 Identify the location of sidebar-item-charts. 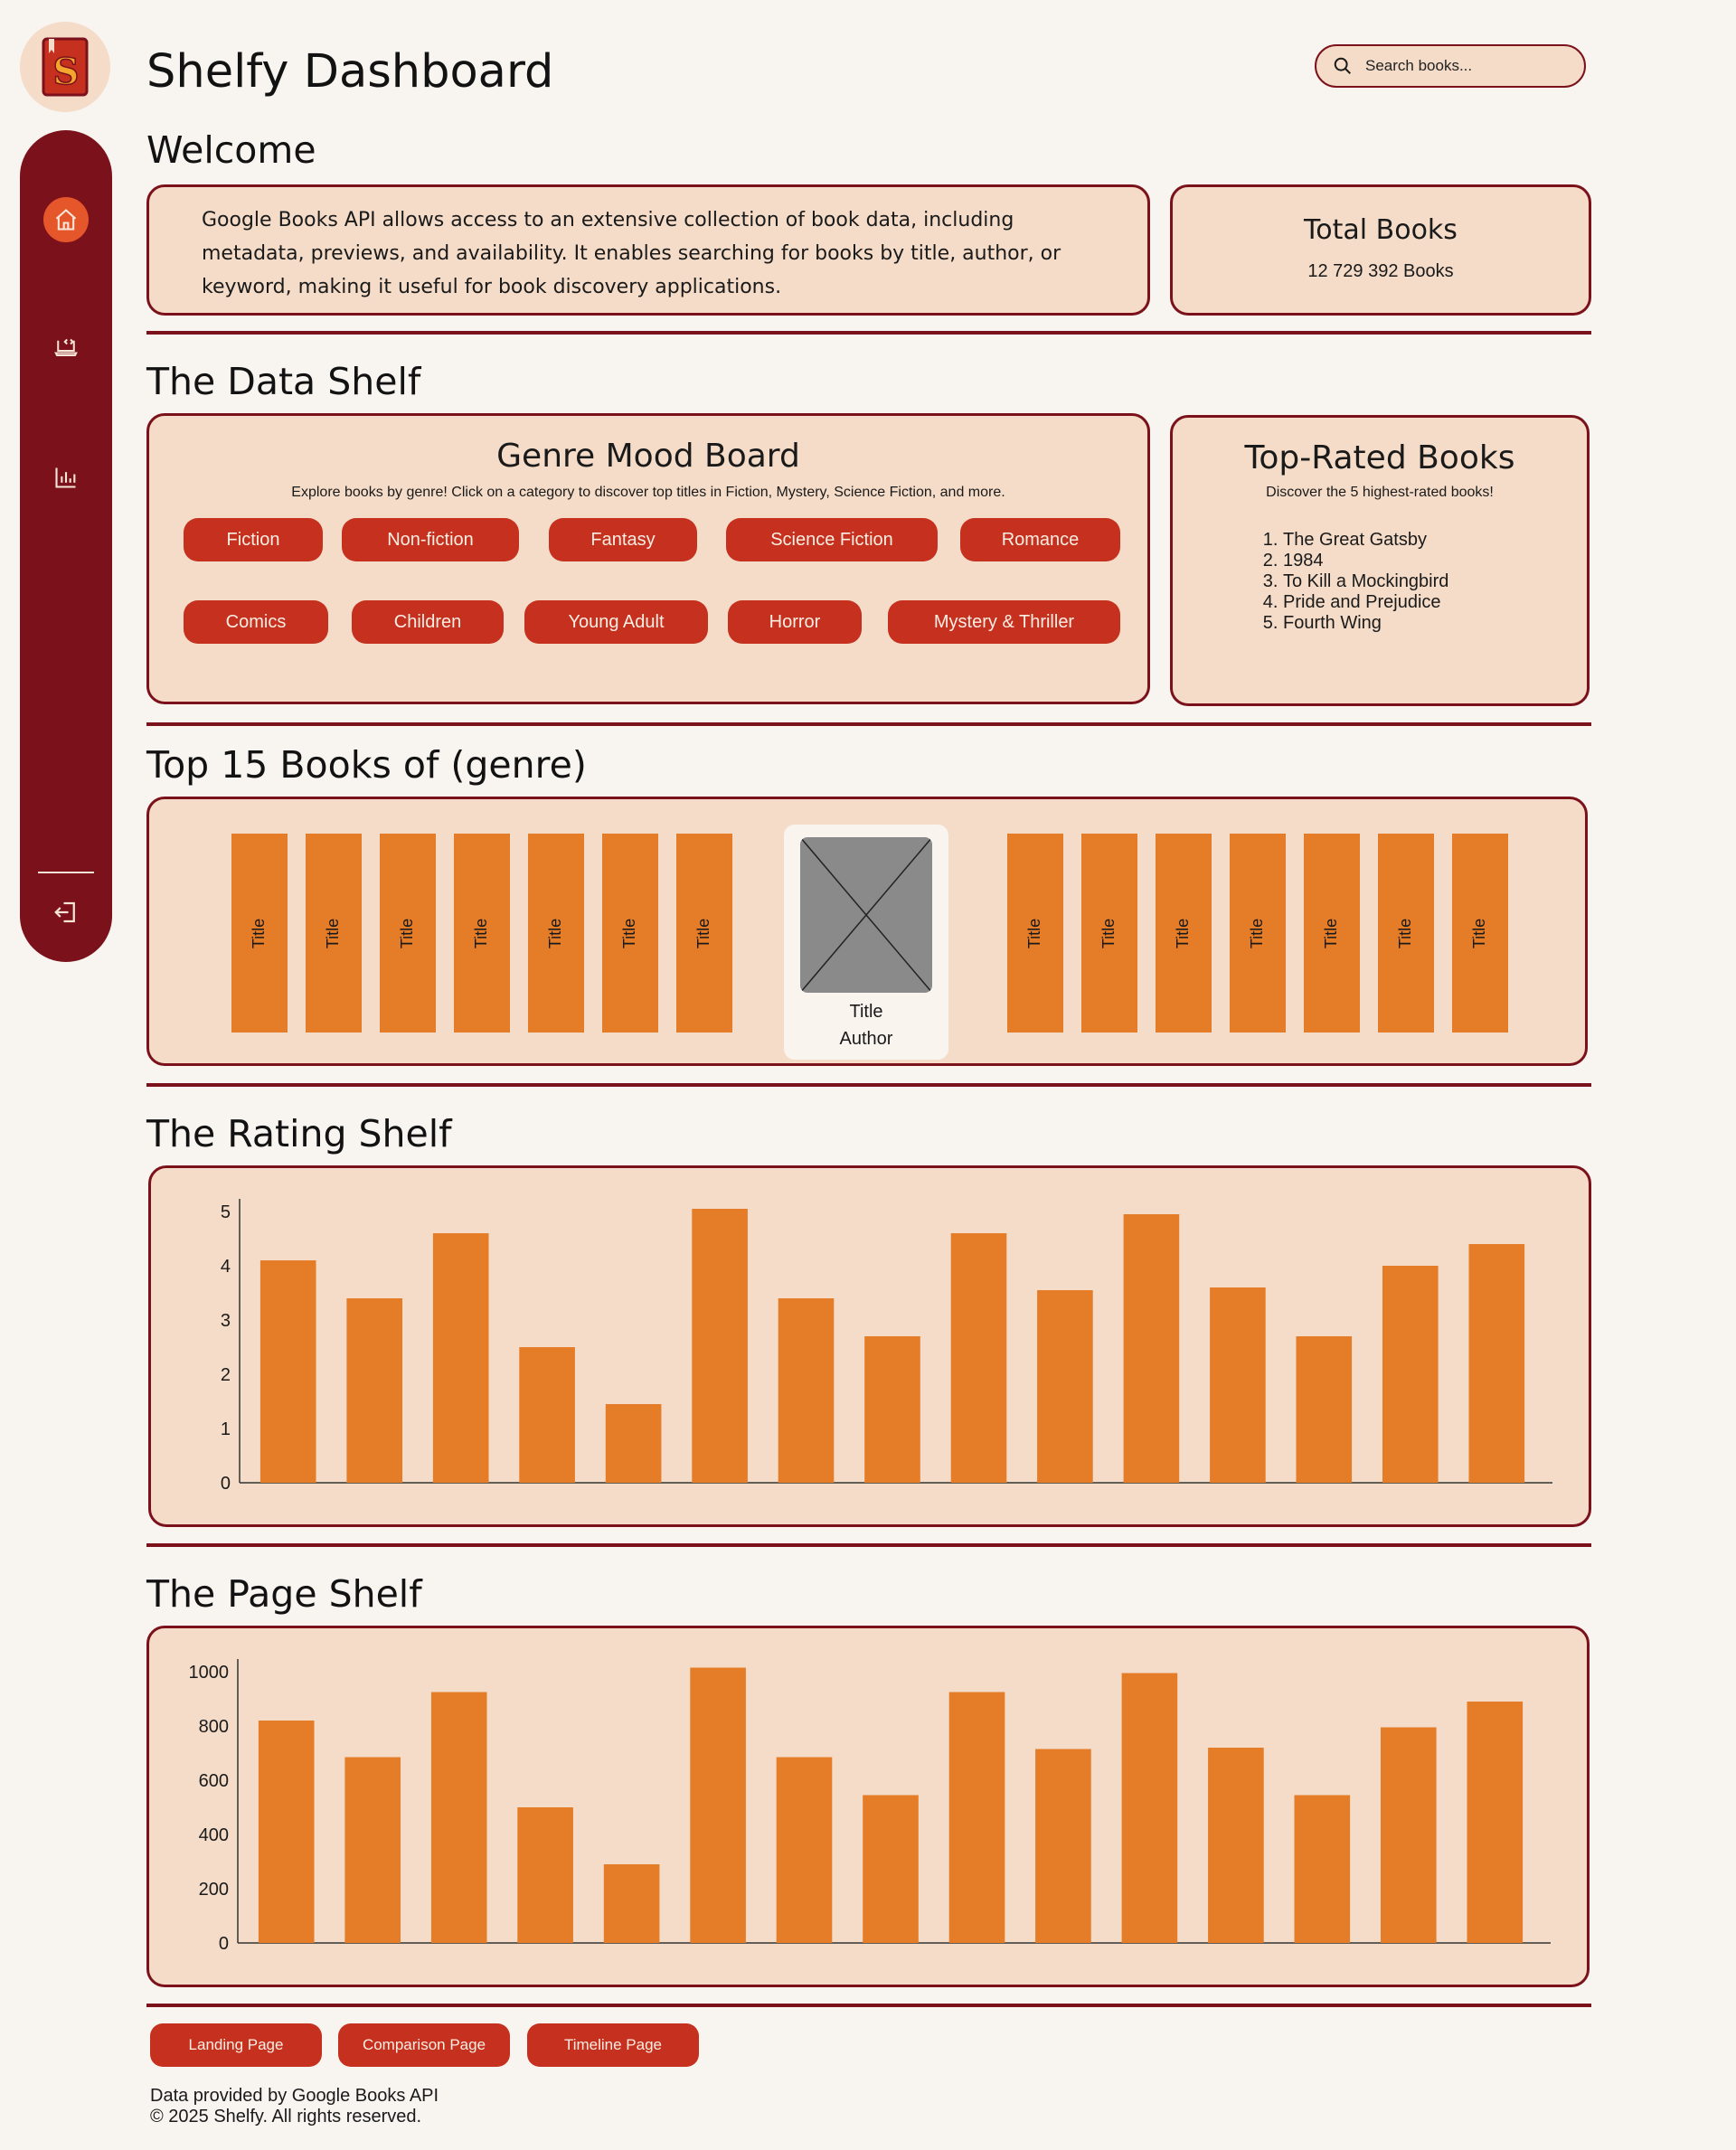
(66, 477).